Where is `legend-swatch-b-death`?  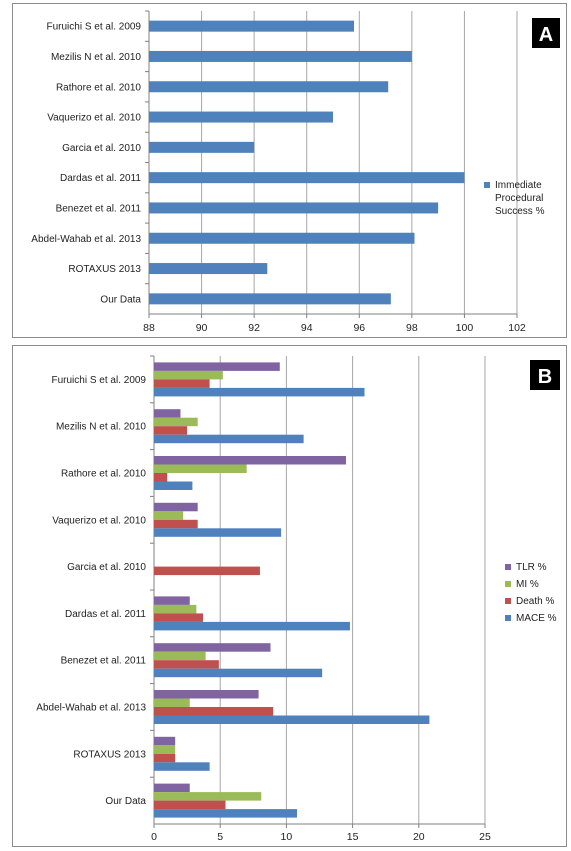 legend-swatch-b-death is located at coordinates (508, 601).